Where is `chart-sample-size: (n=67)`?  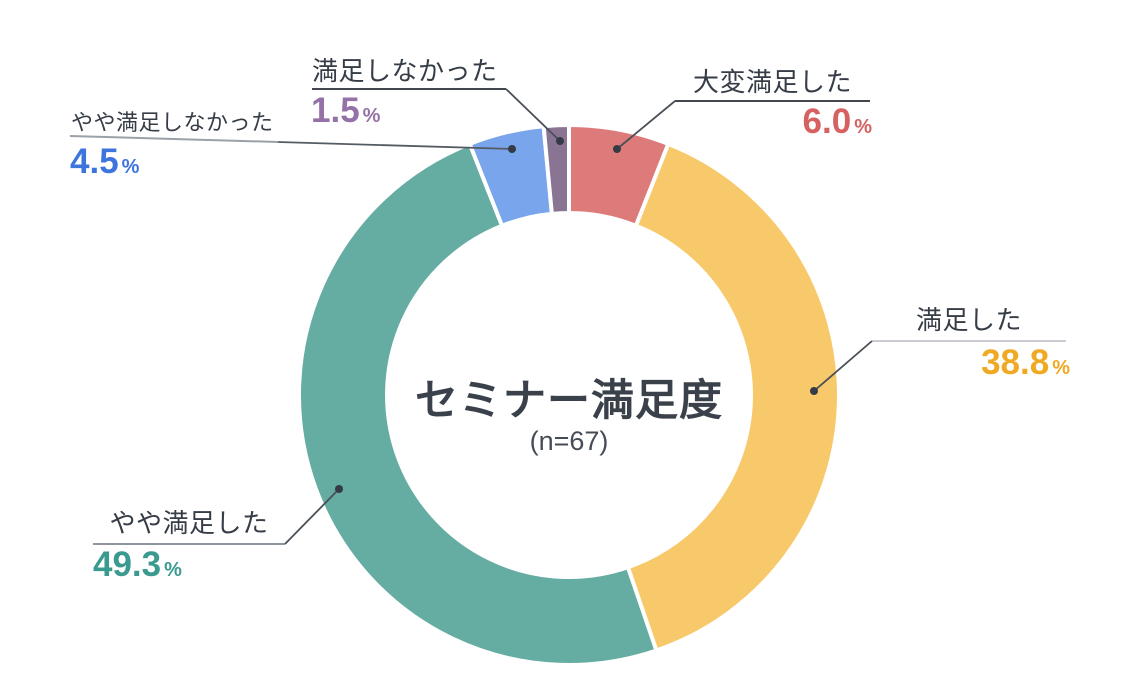 chart-sample-size: (n=67) is located at coordinates (569, 441).